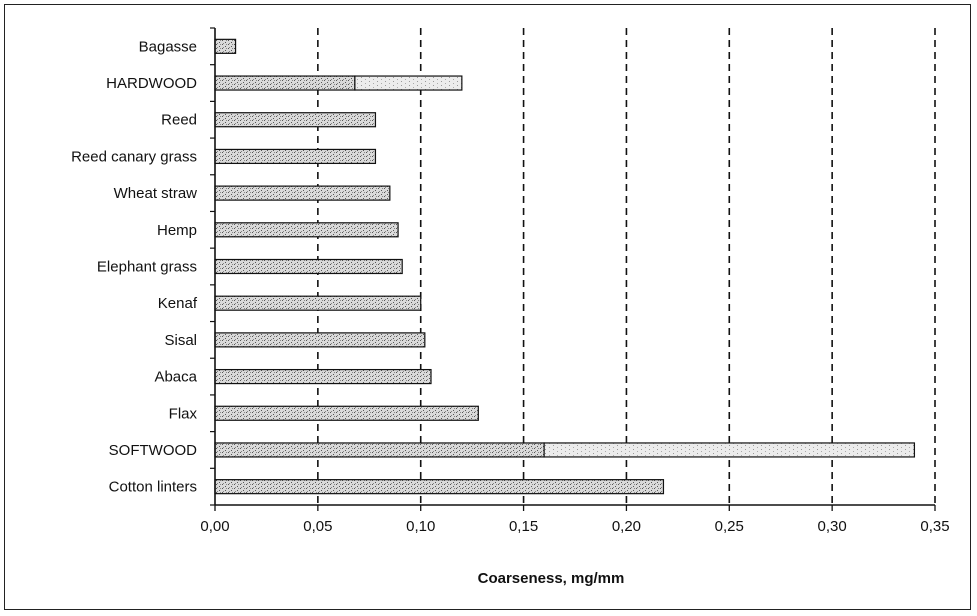 This screenshot has width=977, height=616. I want to click on bar-abaca, so click(323, 376).